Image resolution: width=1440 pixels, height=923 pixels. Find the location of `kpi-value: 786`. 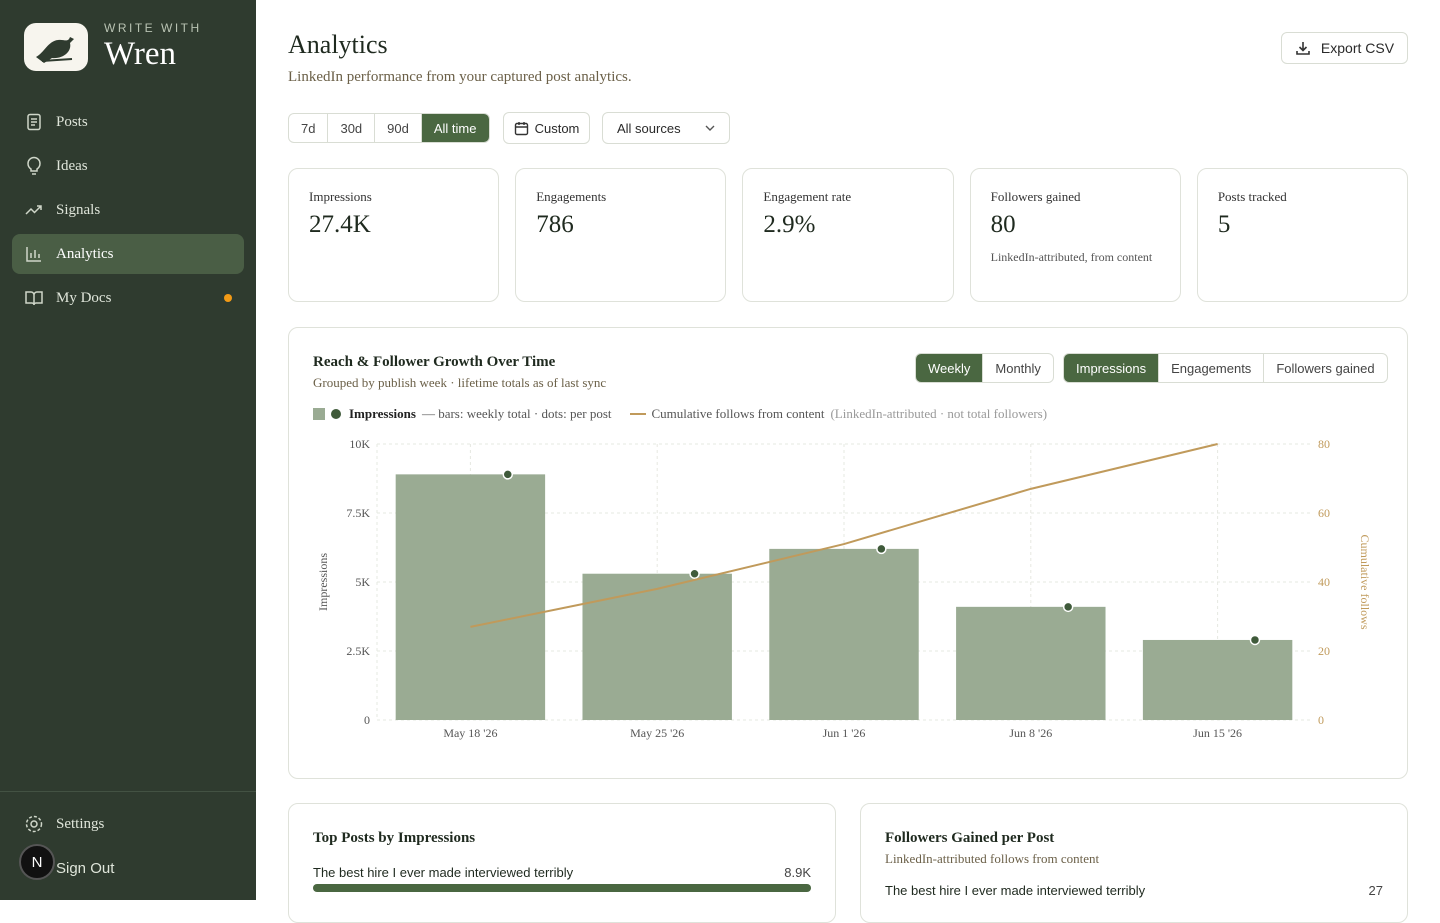

kpi-value: 786 is located at coordinates (555, 224).